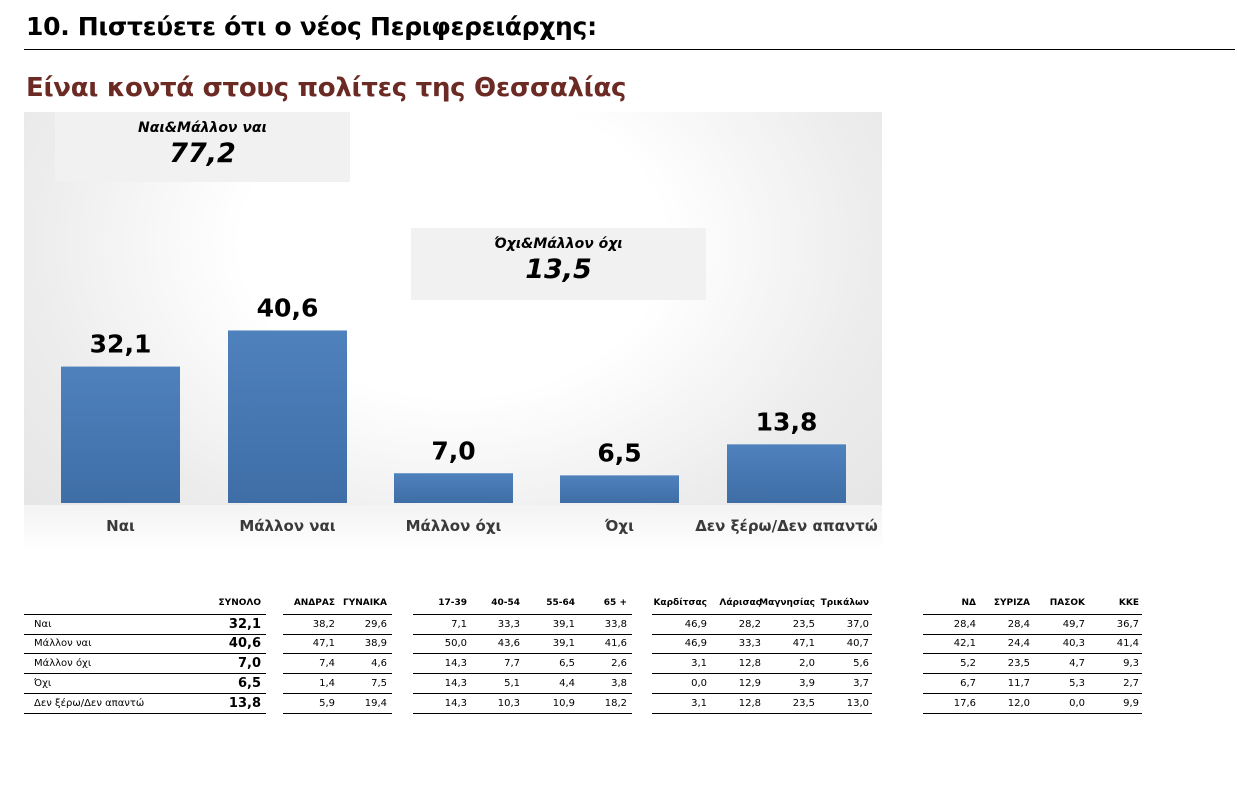  What do you see at coordinates (619, 526) in the screenshot?
I see `category-label: Όχι` at bounding box center [619, 526].